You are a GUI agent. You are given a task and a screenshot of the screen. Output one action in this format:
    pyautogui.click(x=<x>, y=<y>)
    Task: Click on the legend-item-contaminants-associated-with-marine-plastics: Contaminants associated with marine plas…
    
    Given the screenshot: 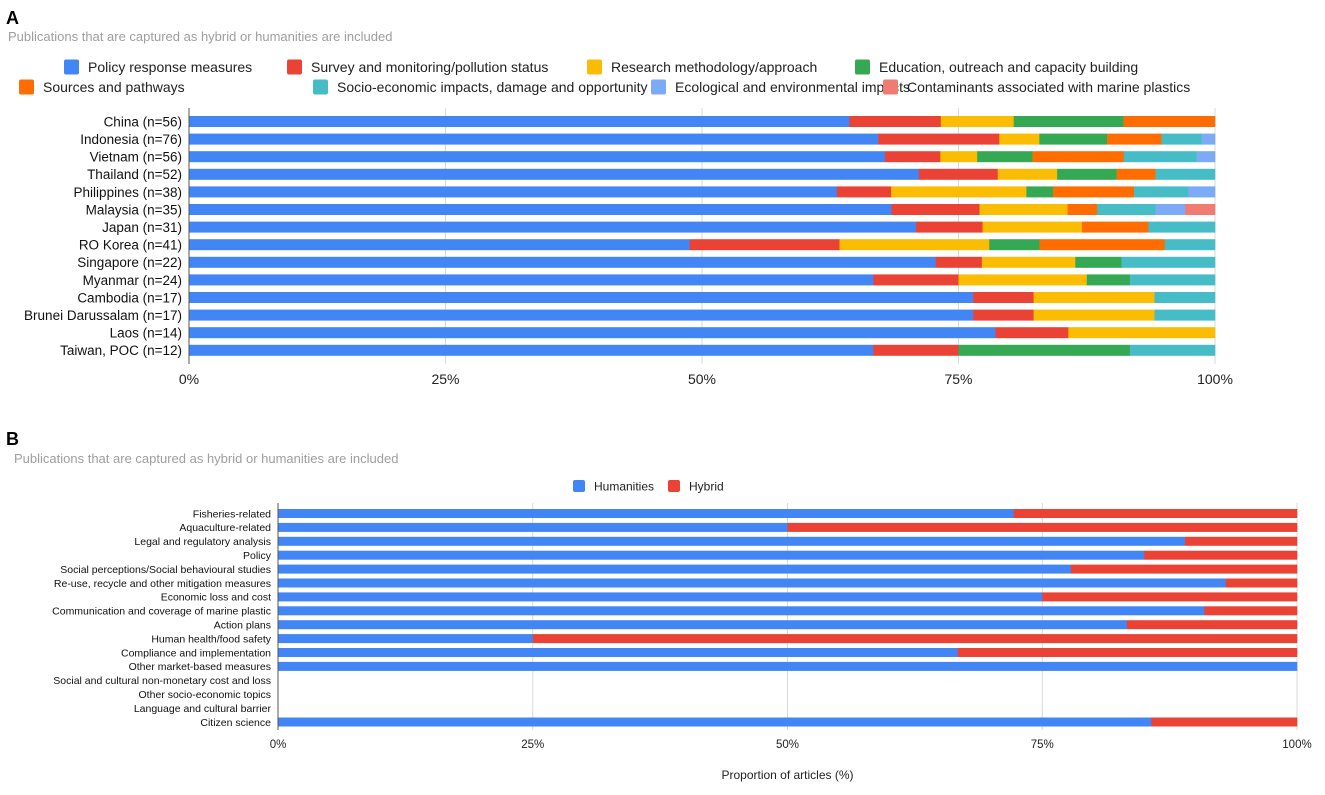 What is the action you would take?
    pyautogui.click(x=1036, y=87)
    